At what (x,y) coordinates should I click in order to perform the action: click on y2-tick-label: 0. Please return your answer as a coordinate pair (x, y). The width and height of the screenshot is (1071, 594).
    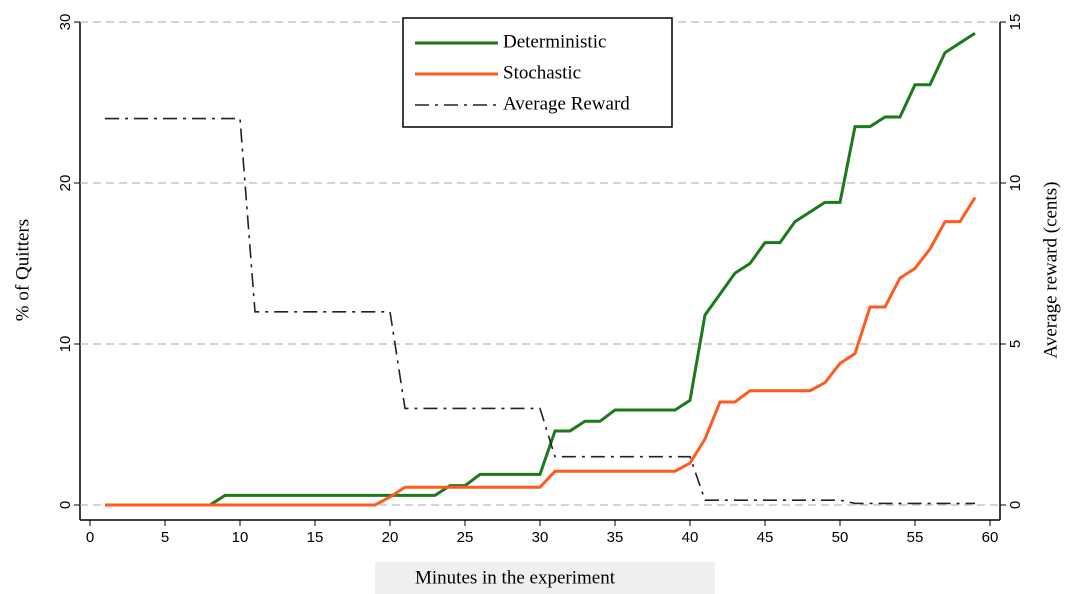
    Looking at the image, I should click on (1015, 505).